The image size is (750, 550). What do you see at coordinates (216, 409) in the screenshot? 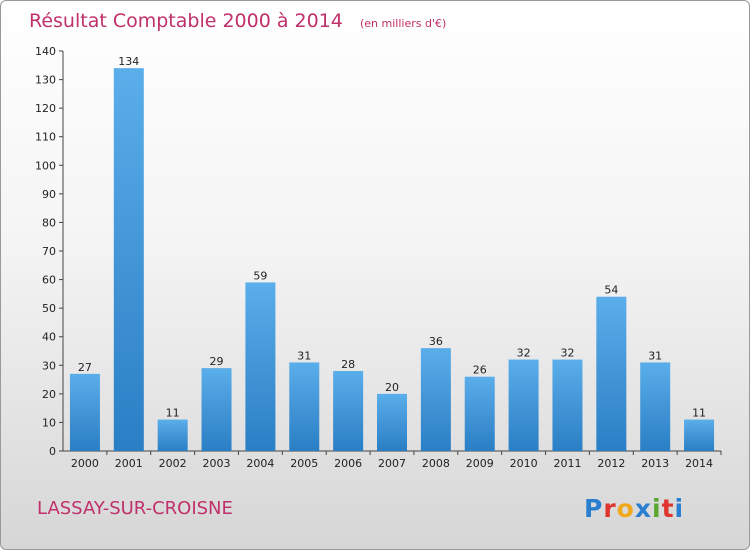
I see `bar-2003` at bounding box center [216, 409].